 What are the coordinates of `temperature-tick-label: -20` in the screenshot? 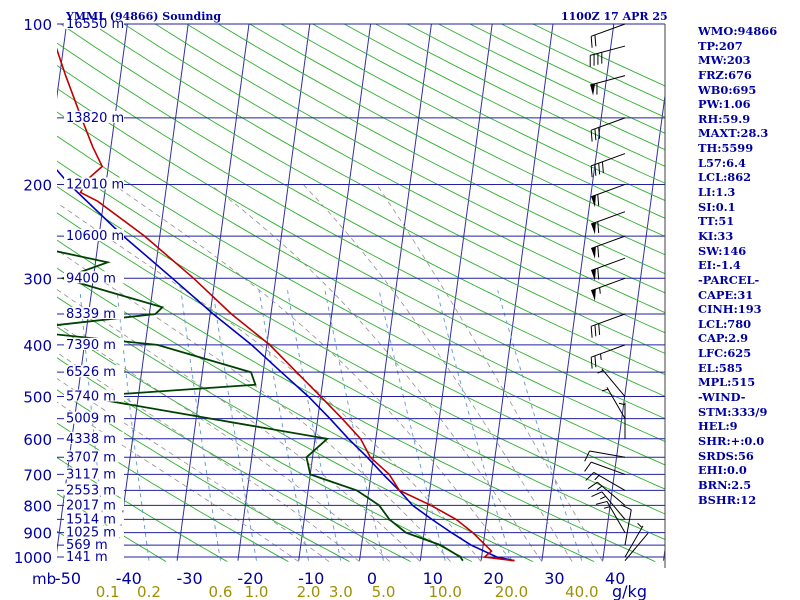 It's located at (250, 578).